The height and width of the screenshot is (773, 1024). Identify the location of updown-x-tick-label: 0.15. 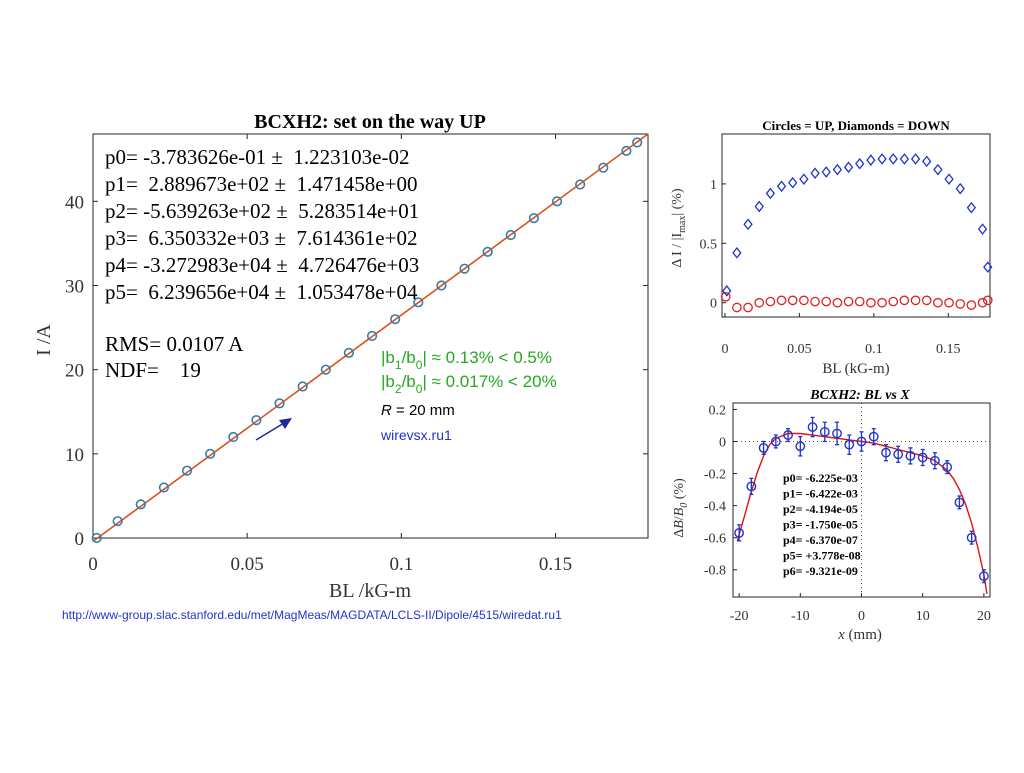
(948, 349).